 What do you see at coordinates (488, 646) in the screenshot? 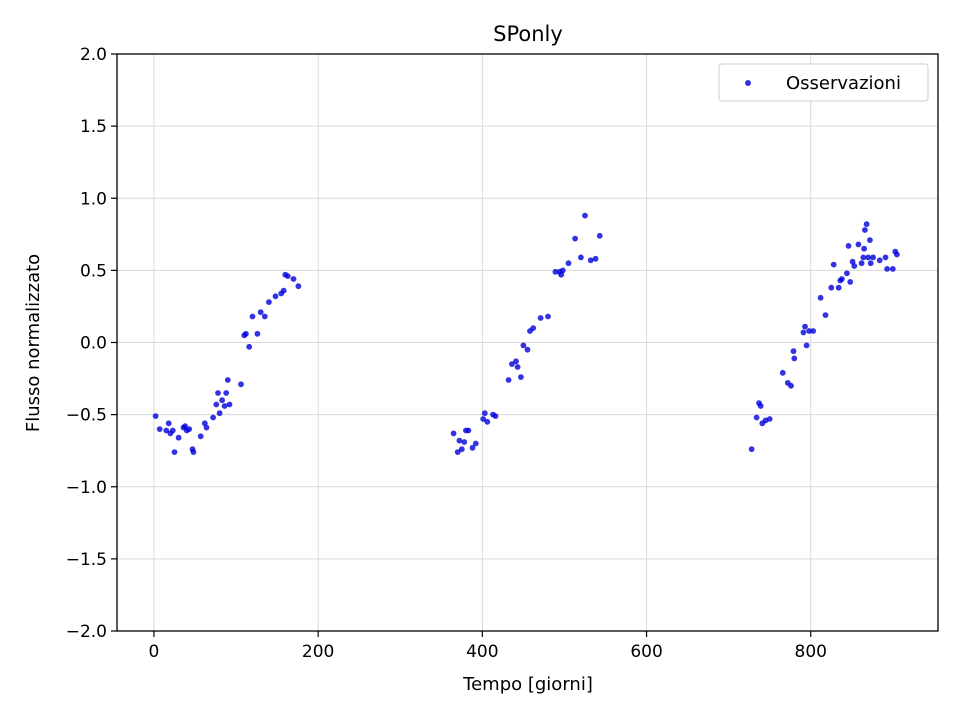
I see `x-axis: 0 200 400 600 800` at bounding box center [488, 646].